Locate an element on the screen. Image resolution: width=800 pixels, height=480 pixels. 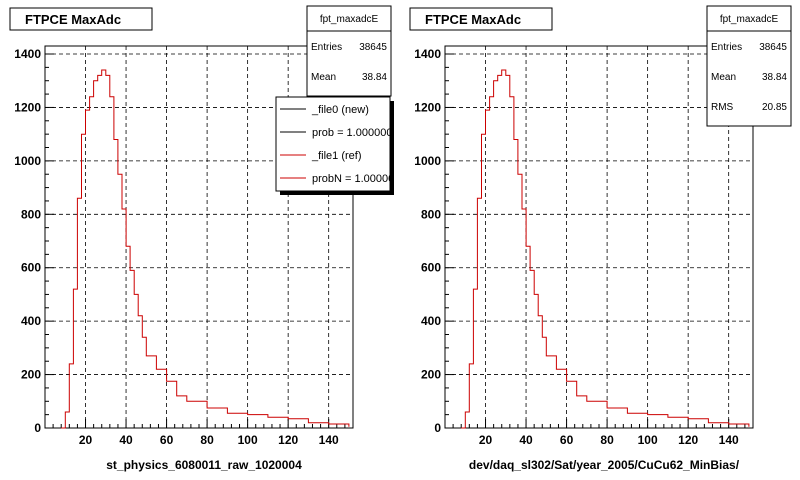
x-axis-title: st_physics_6080011_raw_1020004 is located at coordinates (204, 465).